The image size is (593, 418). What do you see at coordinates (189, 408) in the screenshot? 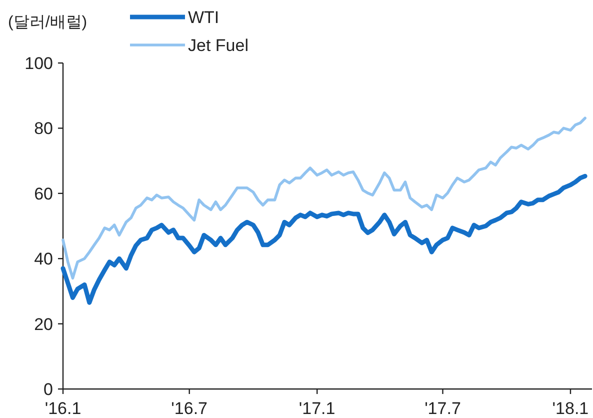
I see `x-tick-label: '16.7` at bounding box center [189, 408].